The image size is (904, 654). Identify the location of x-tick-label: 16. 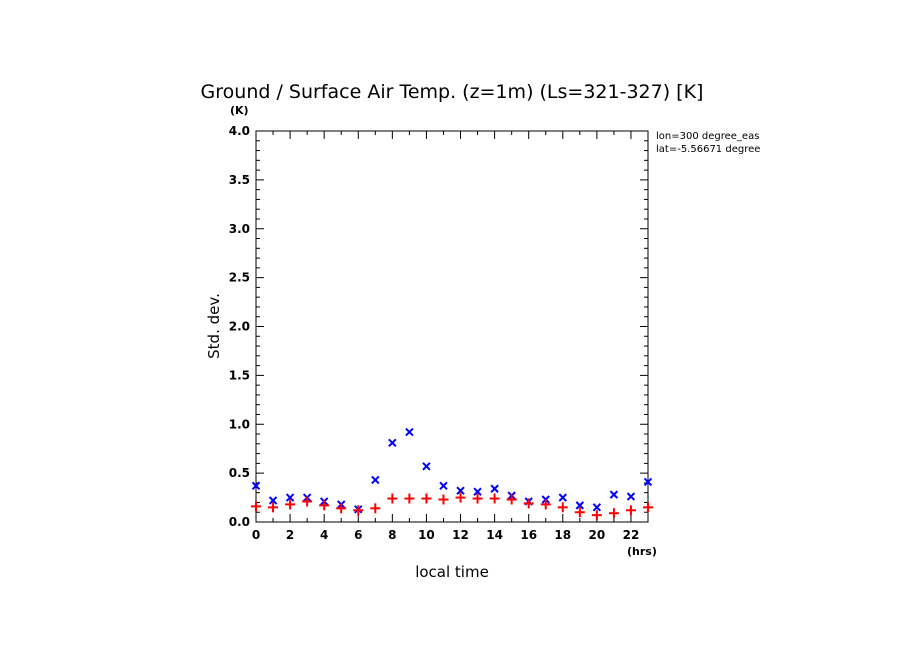
(528, 535).